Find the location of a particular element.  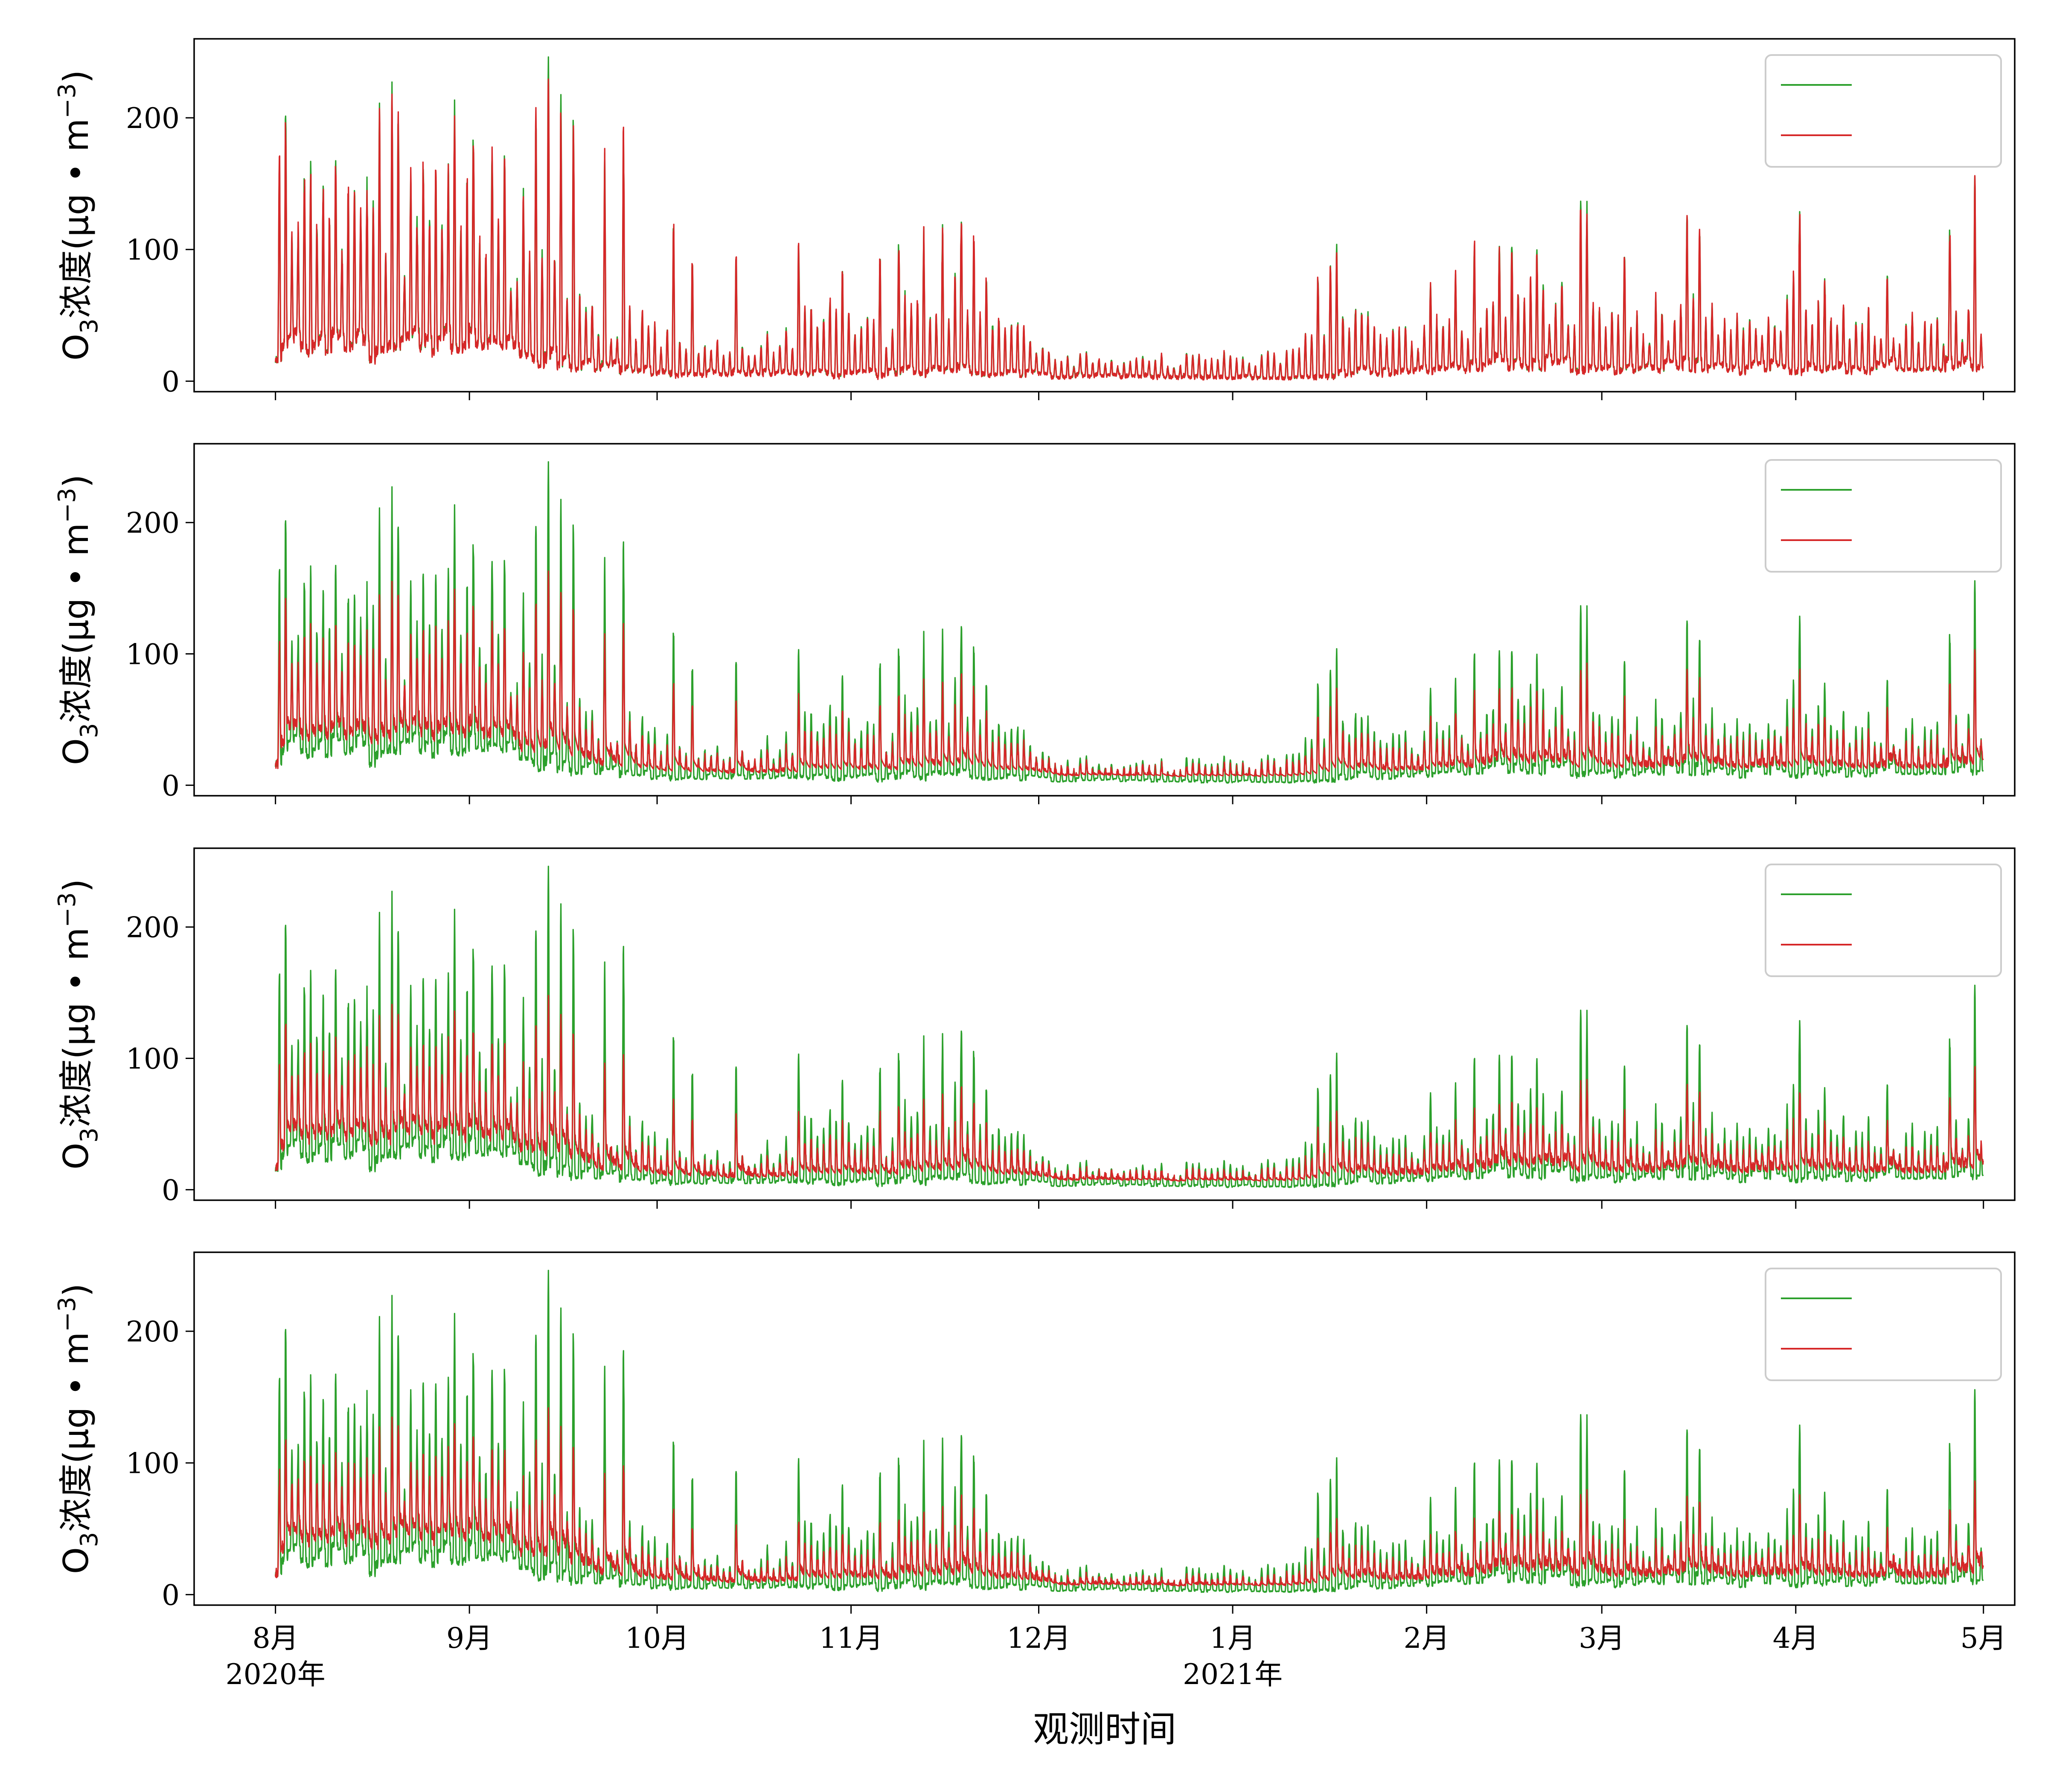

x-tick-label: 9月 is located at coordinates (469, 1638).